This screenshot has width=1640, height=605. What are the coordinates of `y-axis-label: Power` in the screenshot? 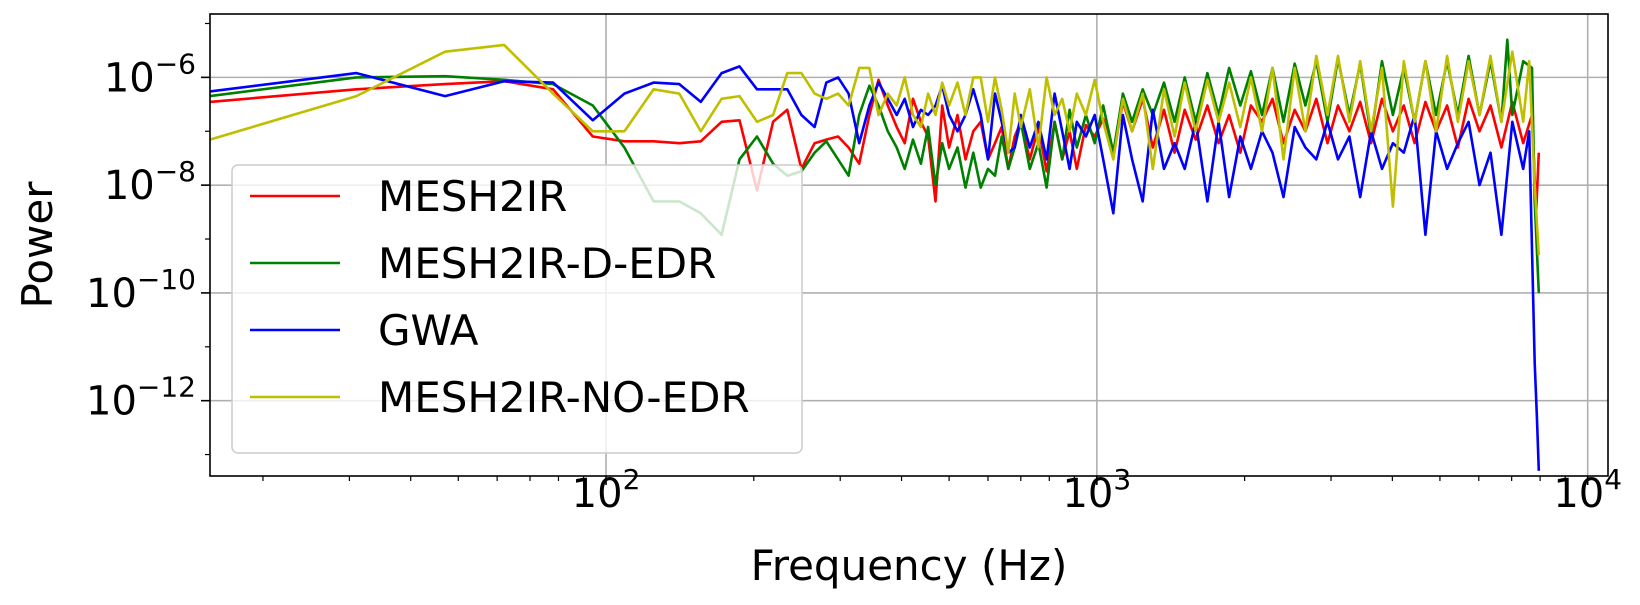 It's located at (37, 245).